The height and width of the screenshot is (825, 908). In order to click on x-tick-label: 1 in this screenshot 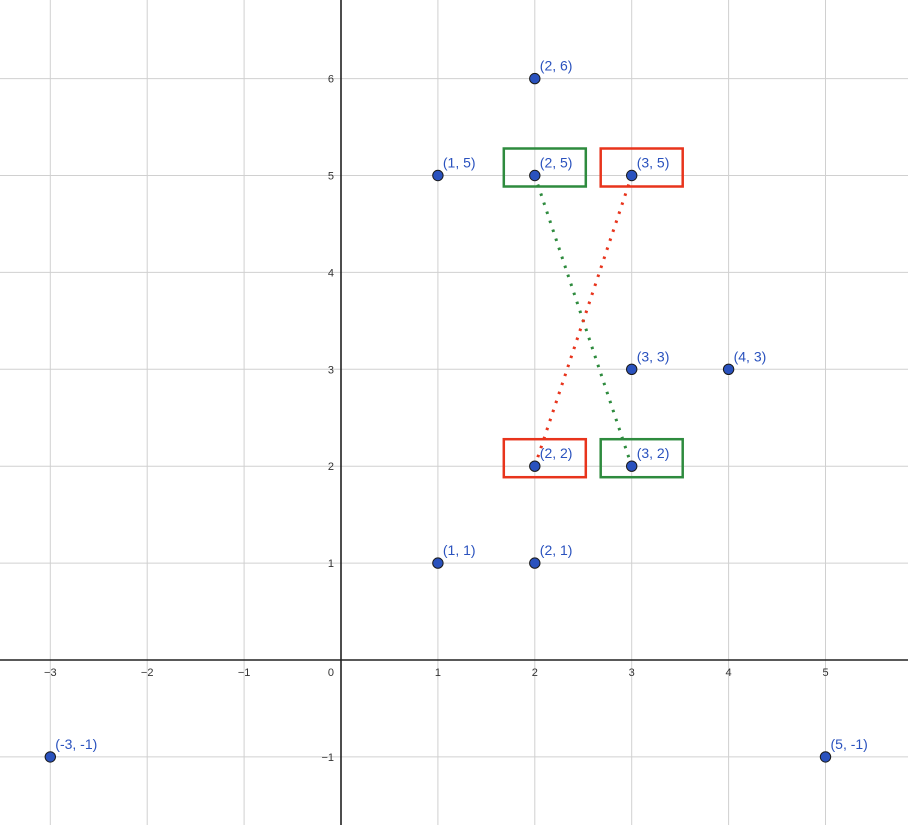, I will do `click(438, 673)`.